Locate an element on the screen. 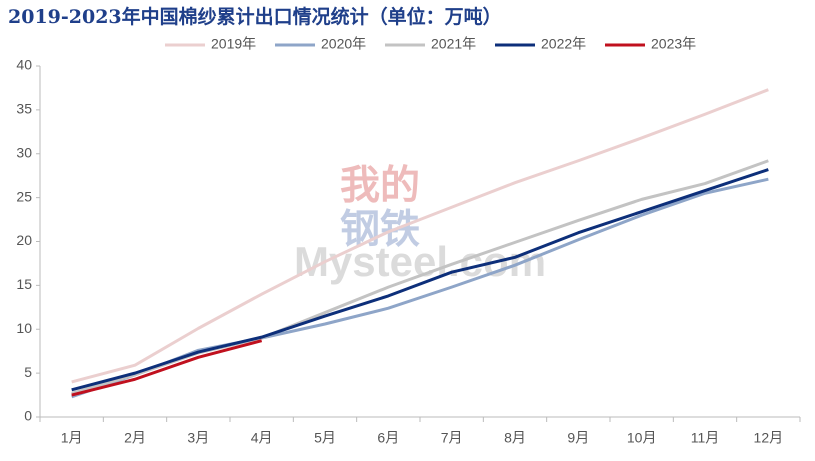  y-tick-label: 25 is located at coordinates (24, 196).